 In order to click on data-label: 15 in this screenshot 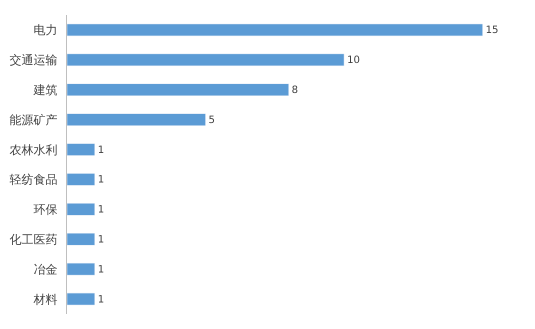, I will do `click(492, 30)`.